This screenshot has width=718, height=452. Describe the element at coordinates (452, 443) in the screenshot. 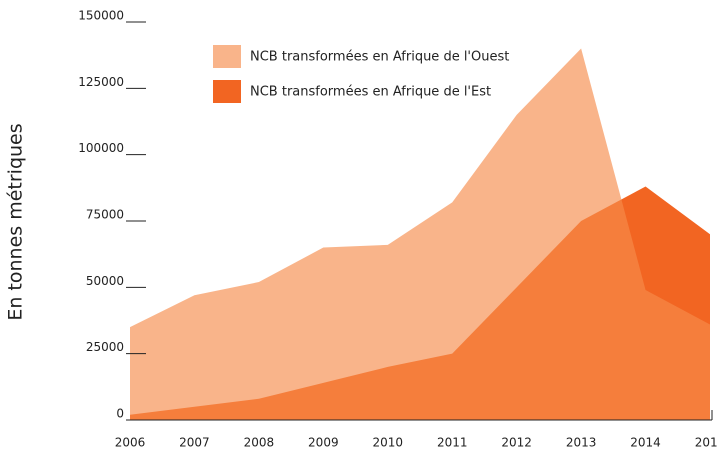

I see `x-tick-label: 2011` at that location.